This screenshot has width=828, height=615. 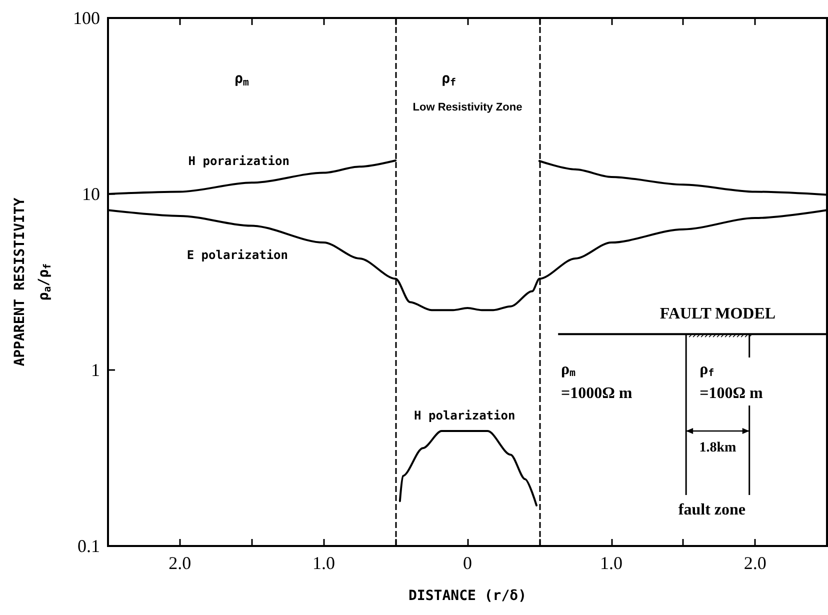 I want to click on x-axis-title: DISTANCE (r/δ), so click(x=467, y=596).